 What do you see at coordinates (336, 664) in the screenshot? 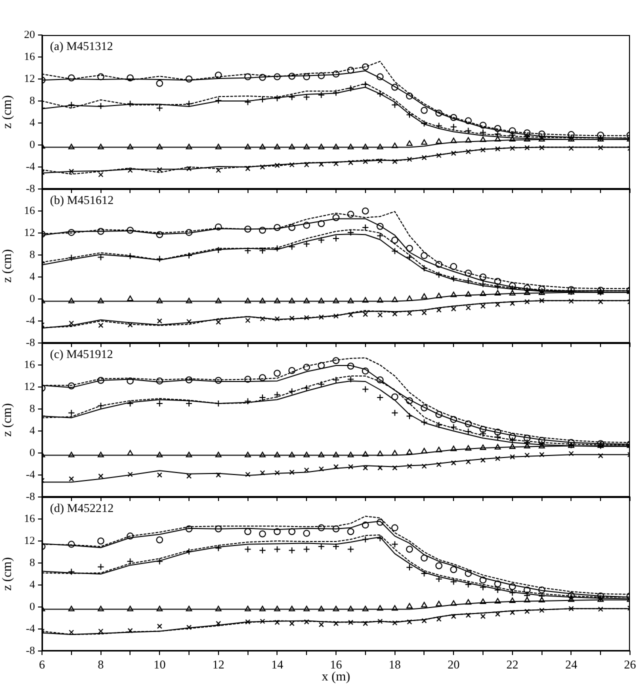
I see `x-tick-label: 16` at bounding box center [336, 664].